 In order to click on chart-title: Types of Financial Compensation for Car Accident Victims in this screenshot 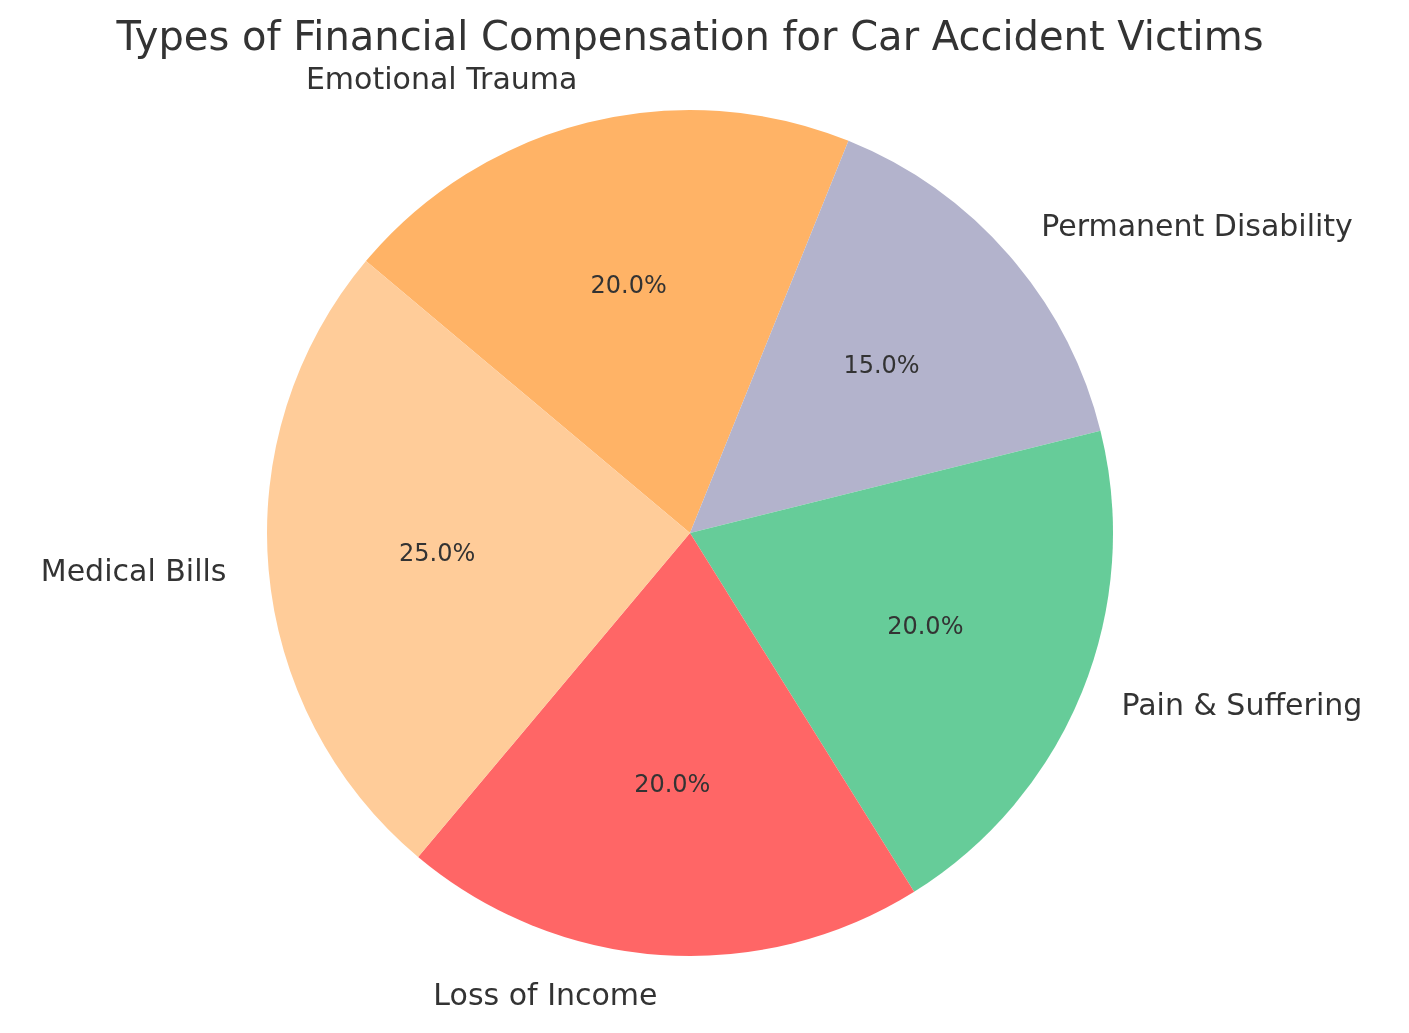, I will do `click(689, 36)`.